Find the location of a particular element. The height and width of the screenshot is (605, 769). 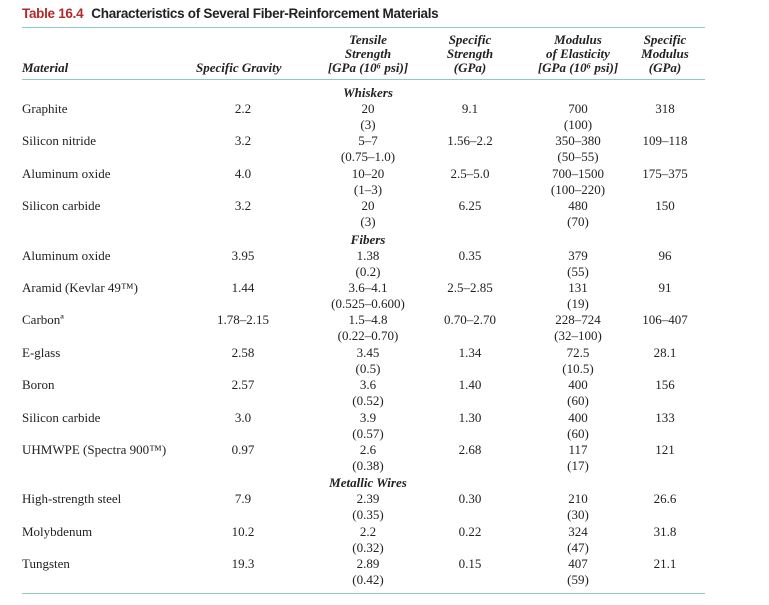

specific-gravity-cell: 3.2 is located at coordinates (243, 206).